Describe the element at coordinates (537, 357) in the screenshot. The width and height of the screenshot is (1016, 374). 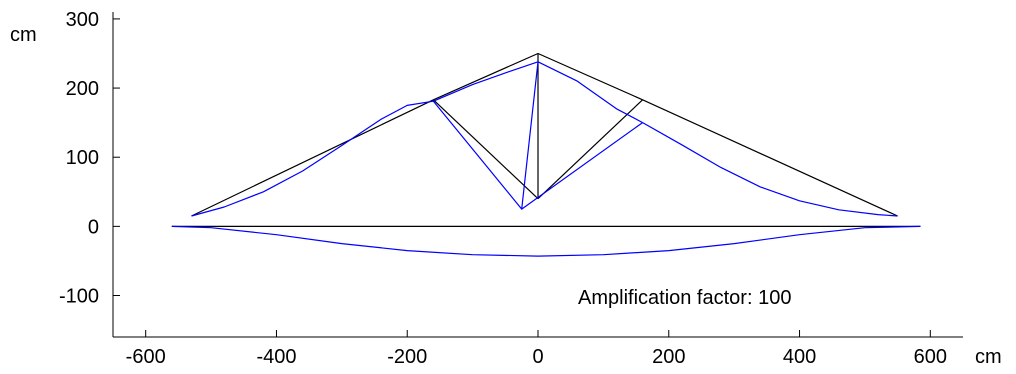
I see `x-tick-label: 0` at that location.